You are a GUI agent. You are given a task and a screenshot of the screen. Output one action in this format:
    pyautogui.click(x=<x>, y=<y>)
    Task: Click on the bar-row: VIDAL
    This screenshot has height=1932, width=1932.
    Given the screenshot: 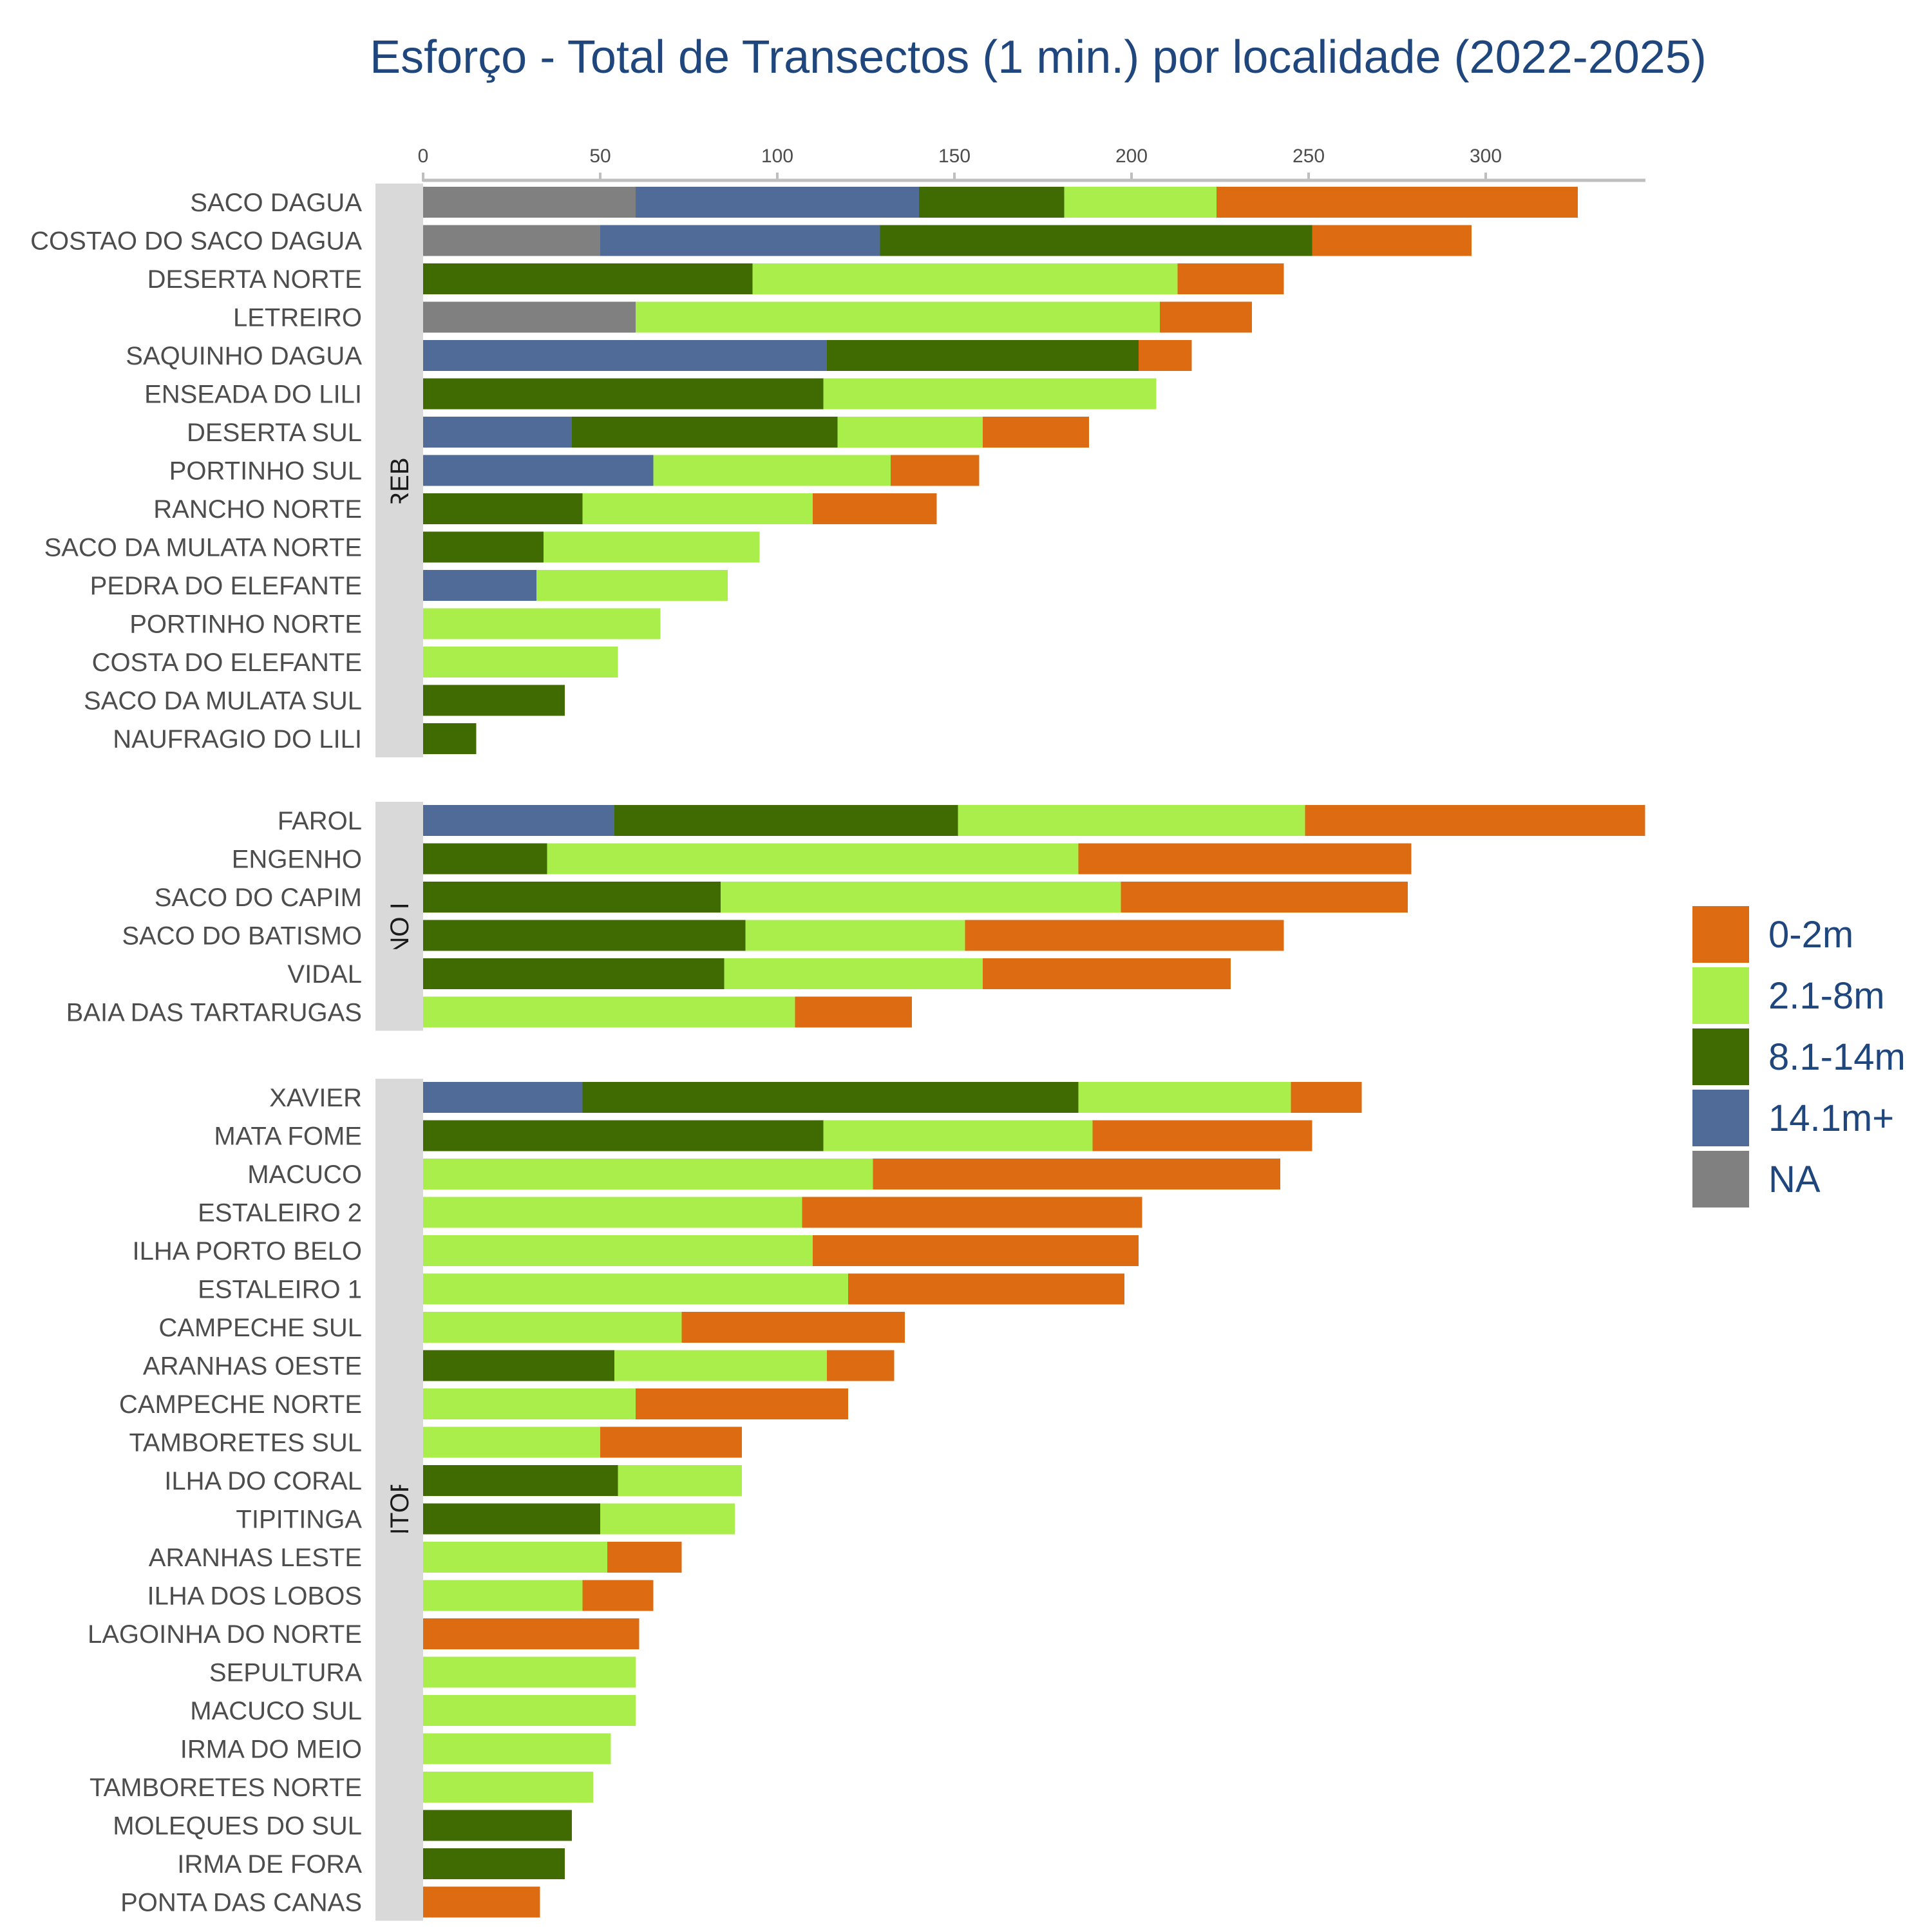 What is the action you would take?
    pyautogui.click(x=759, y=974)
    